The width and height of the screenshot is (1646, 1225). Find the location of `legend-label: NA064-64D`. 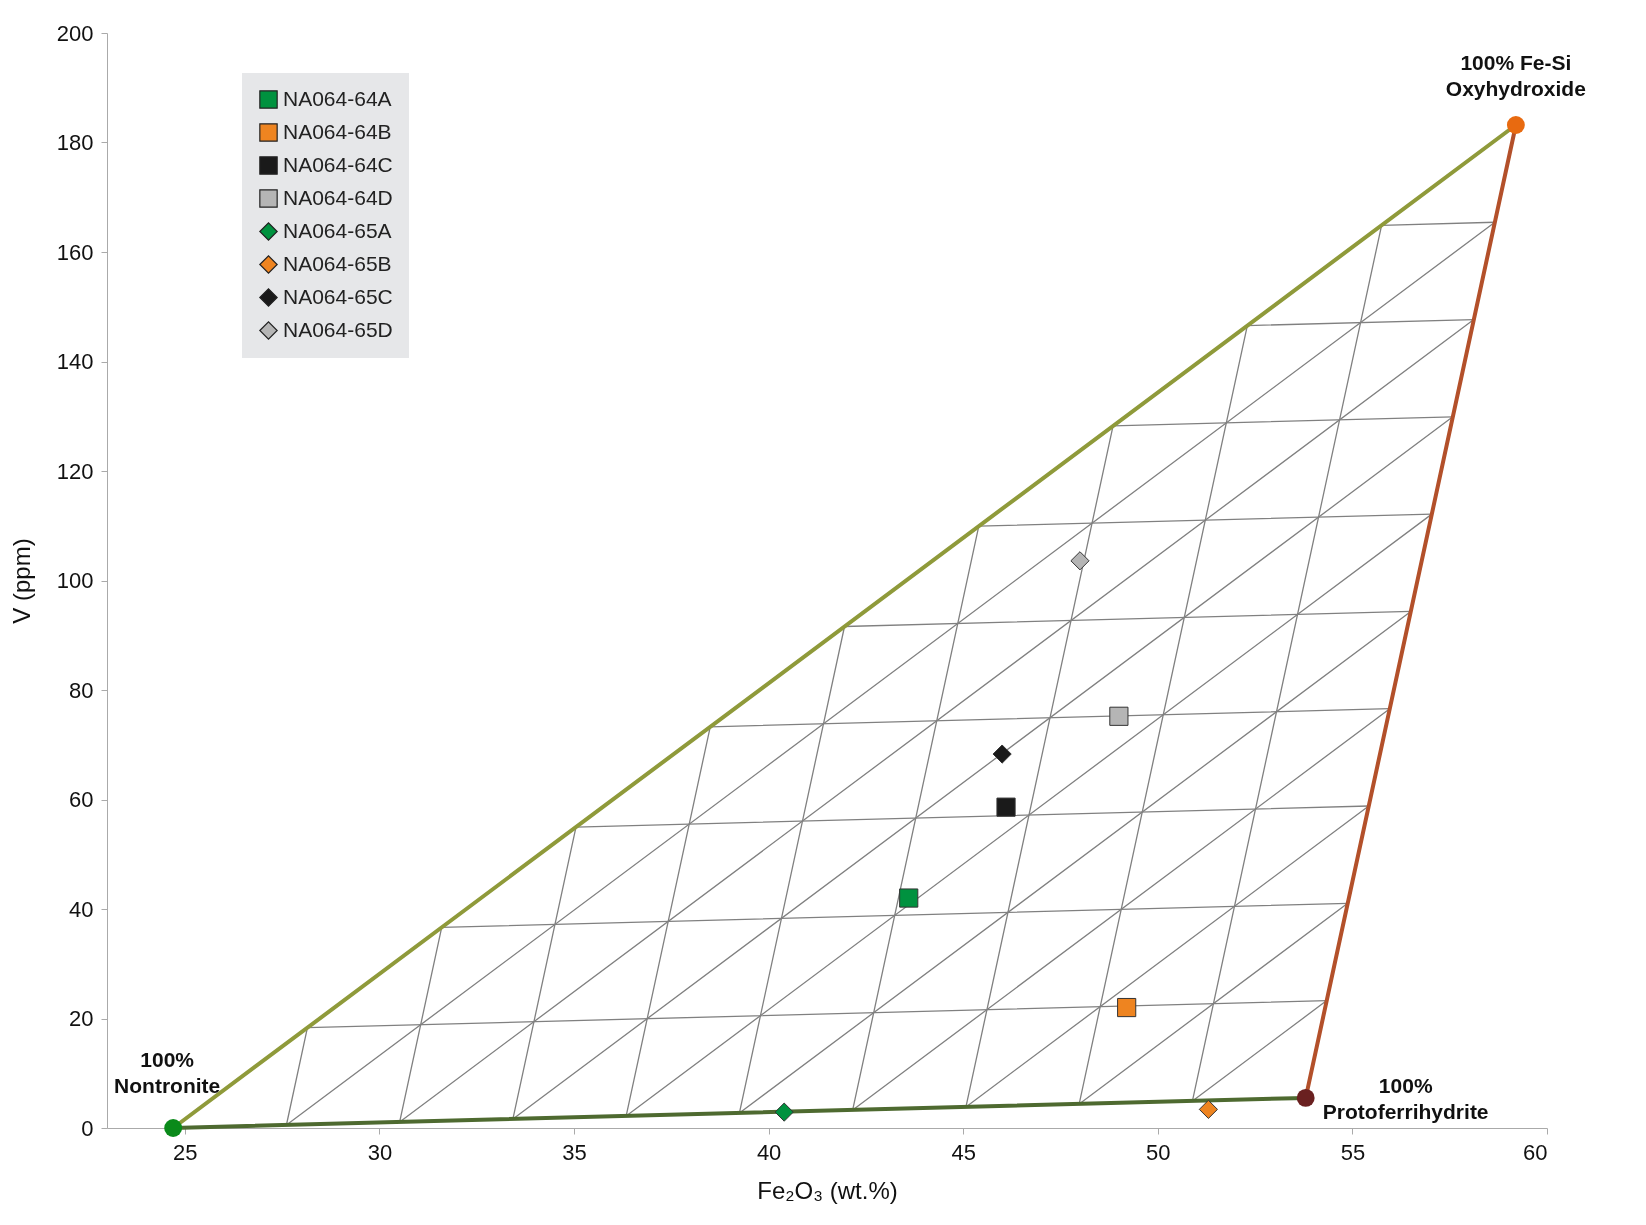

legend-label: NA064-64D is located at coordinates (338, 197).